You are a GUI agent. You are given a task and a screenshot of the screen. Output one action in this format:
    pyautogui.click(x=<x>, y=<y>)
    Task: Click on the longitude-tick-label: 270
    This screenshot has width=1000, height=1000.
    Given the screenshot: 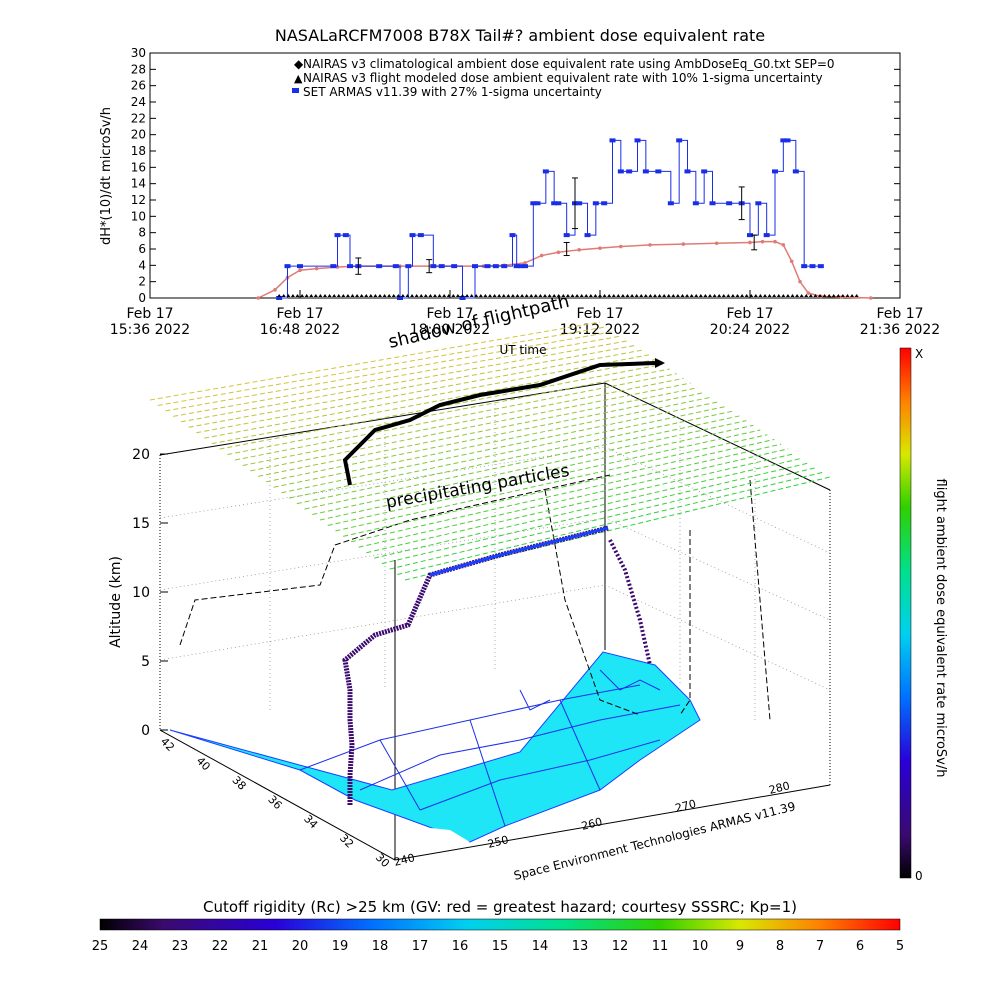 What is the action you would take?
    pyautogui.click(x=686, y=806)
    